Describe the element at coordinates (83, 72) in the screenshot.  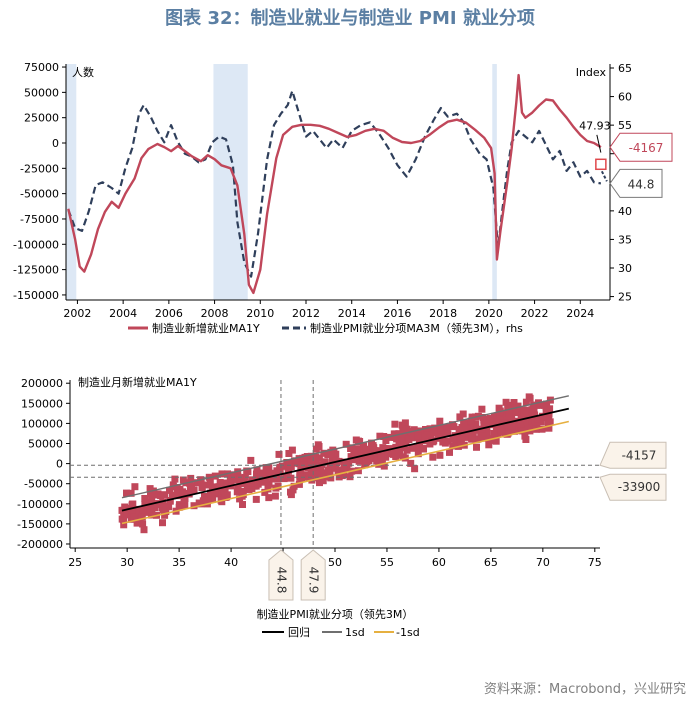
I see `left-axis-title: 人数` at that location.